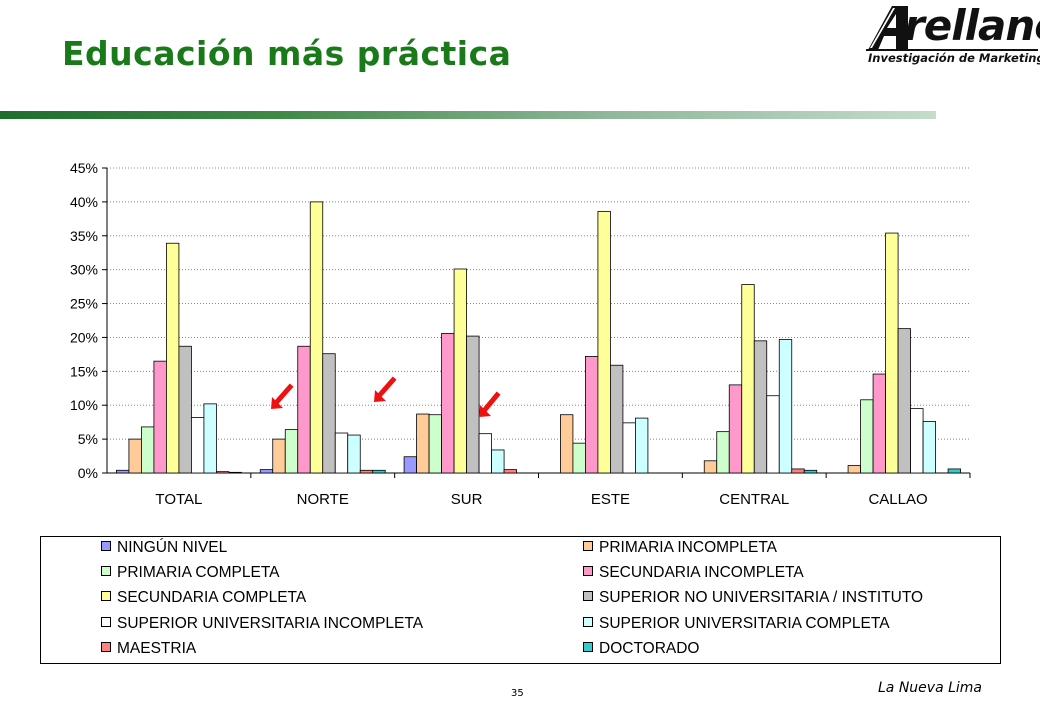  Describe the element at coordinates (212, 597) in the screenshot. I see `legend-label: SECUNDARIA COMPLETA` at that location.